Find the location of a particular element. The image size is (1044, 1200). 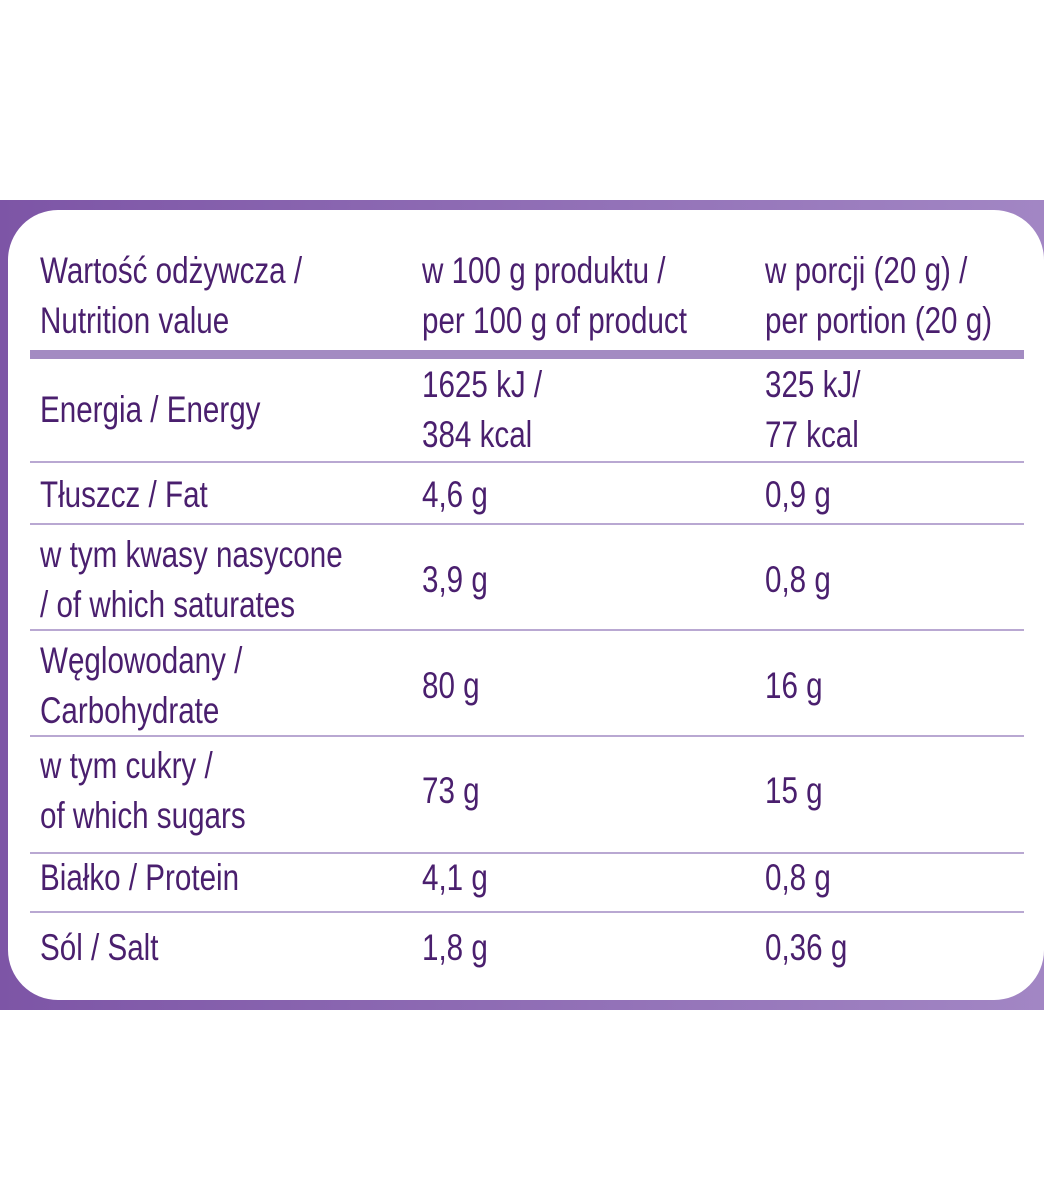

table-cell: w tym cukry / is located at coordinates (126, 765).